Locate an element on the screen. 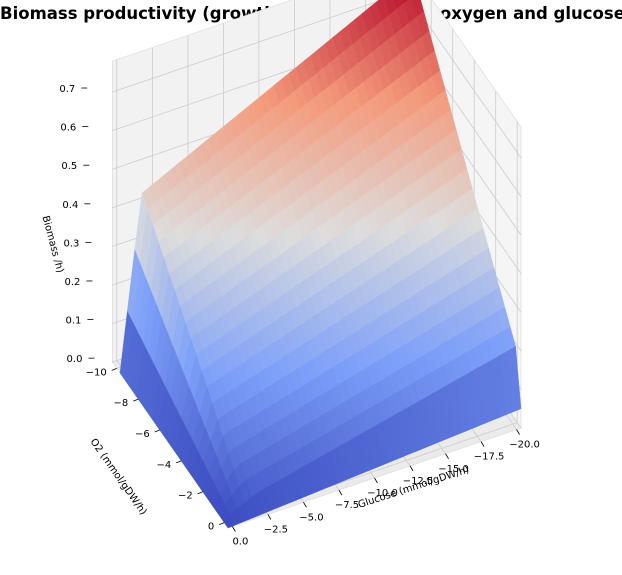 This screenshot has width=622, height=575. y-axis-label: O2 (mmol/gDW/h) is located at coordinates (118, 477).